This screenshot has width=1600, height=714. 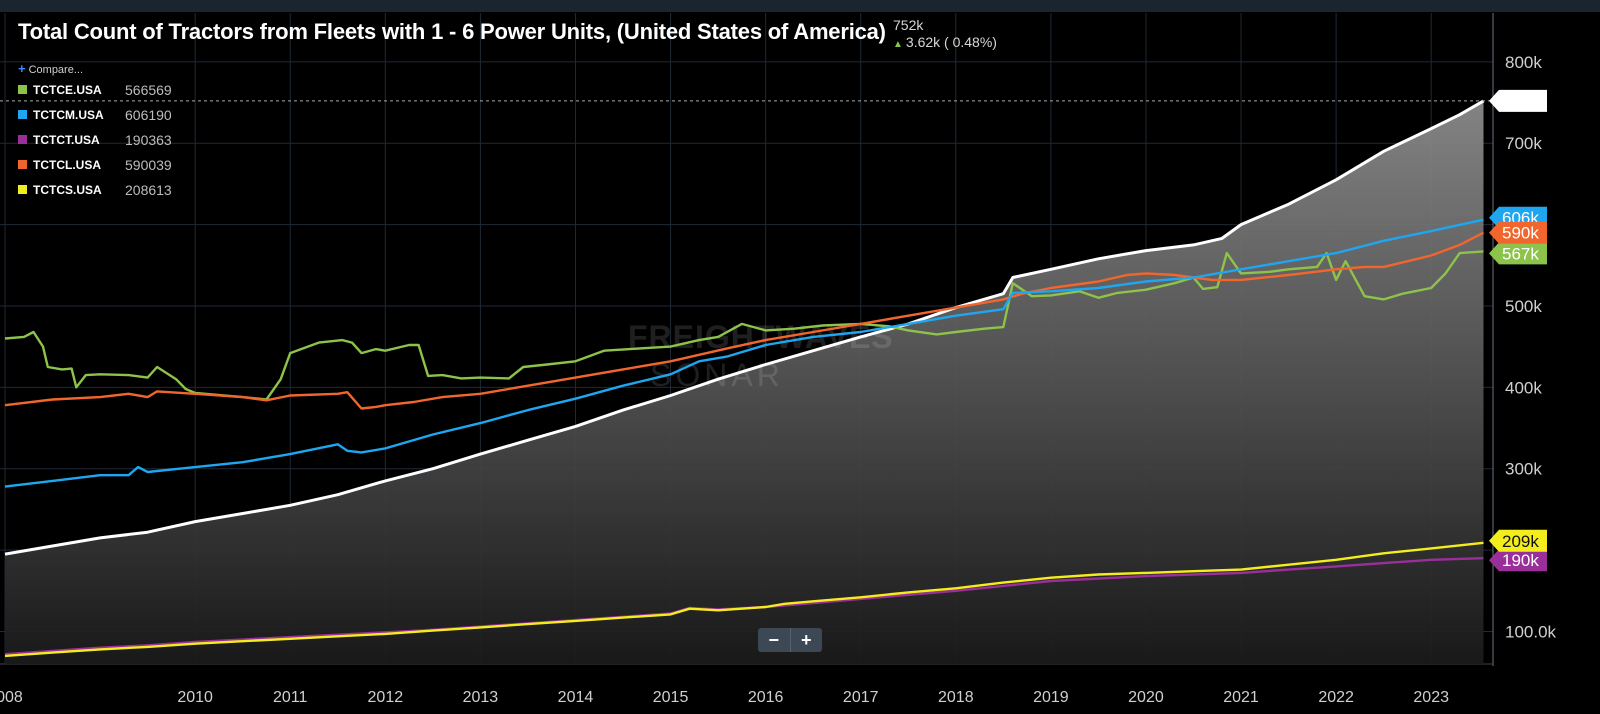 I want to click on x-tick-label: 2011, so click(x=290, y=697).